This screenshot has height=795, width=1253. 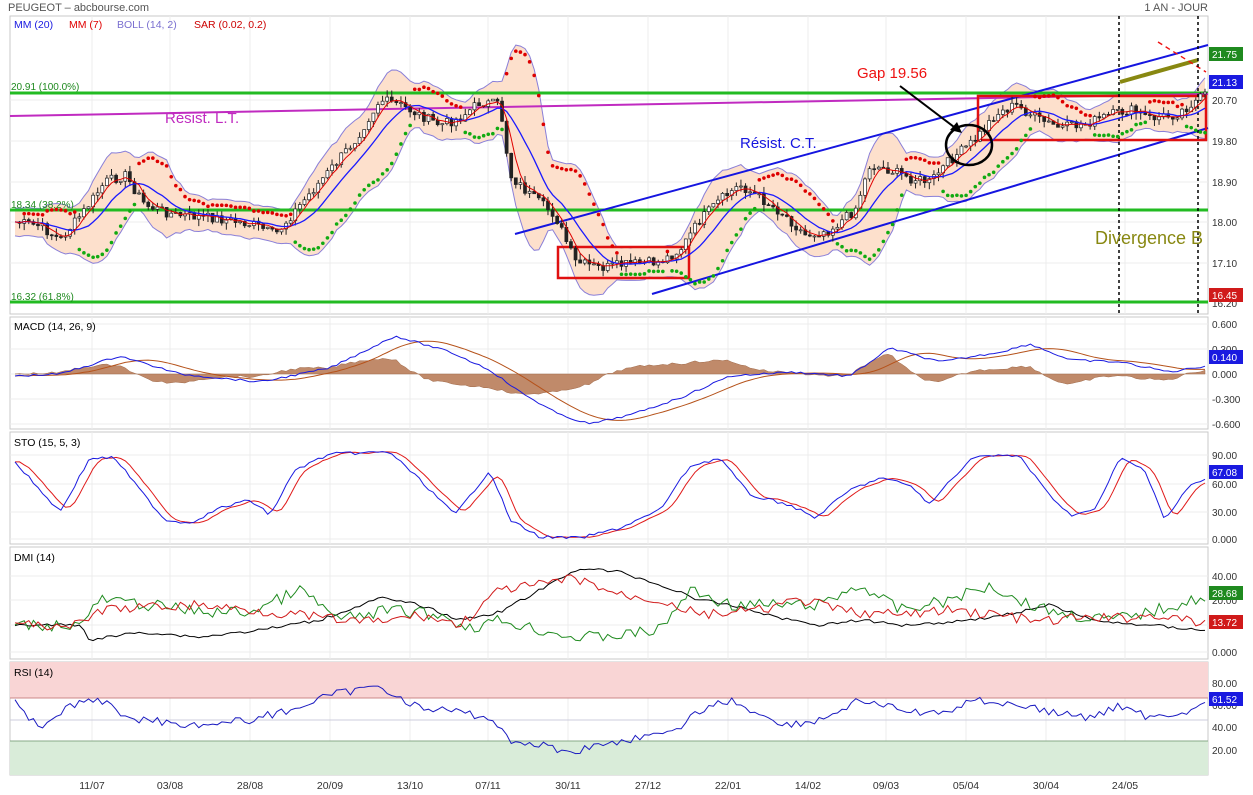 I want to click on rsi-line, so click(x=610, y=720).